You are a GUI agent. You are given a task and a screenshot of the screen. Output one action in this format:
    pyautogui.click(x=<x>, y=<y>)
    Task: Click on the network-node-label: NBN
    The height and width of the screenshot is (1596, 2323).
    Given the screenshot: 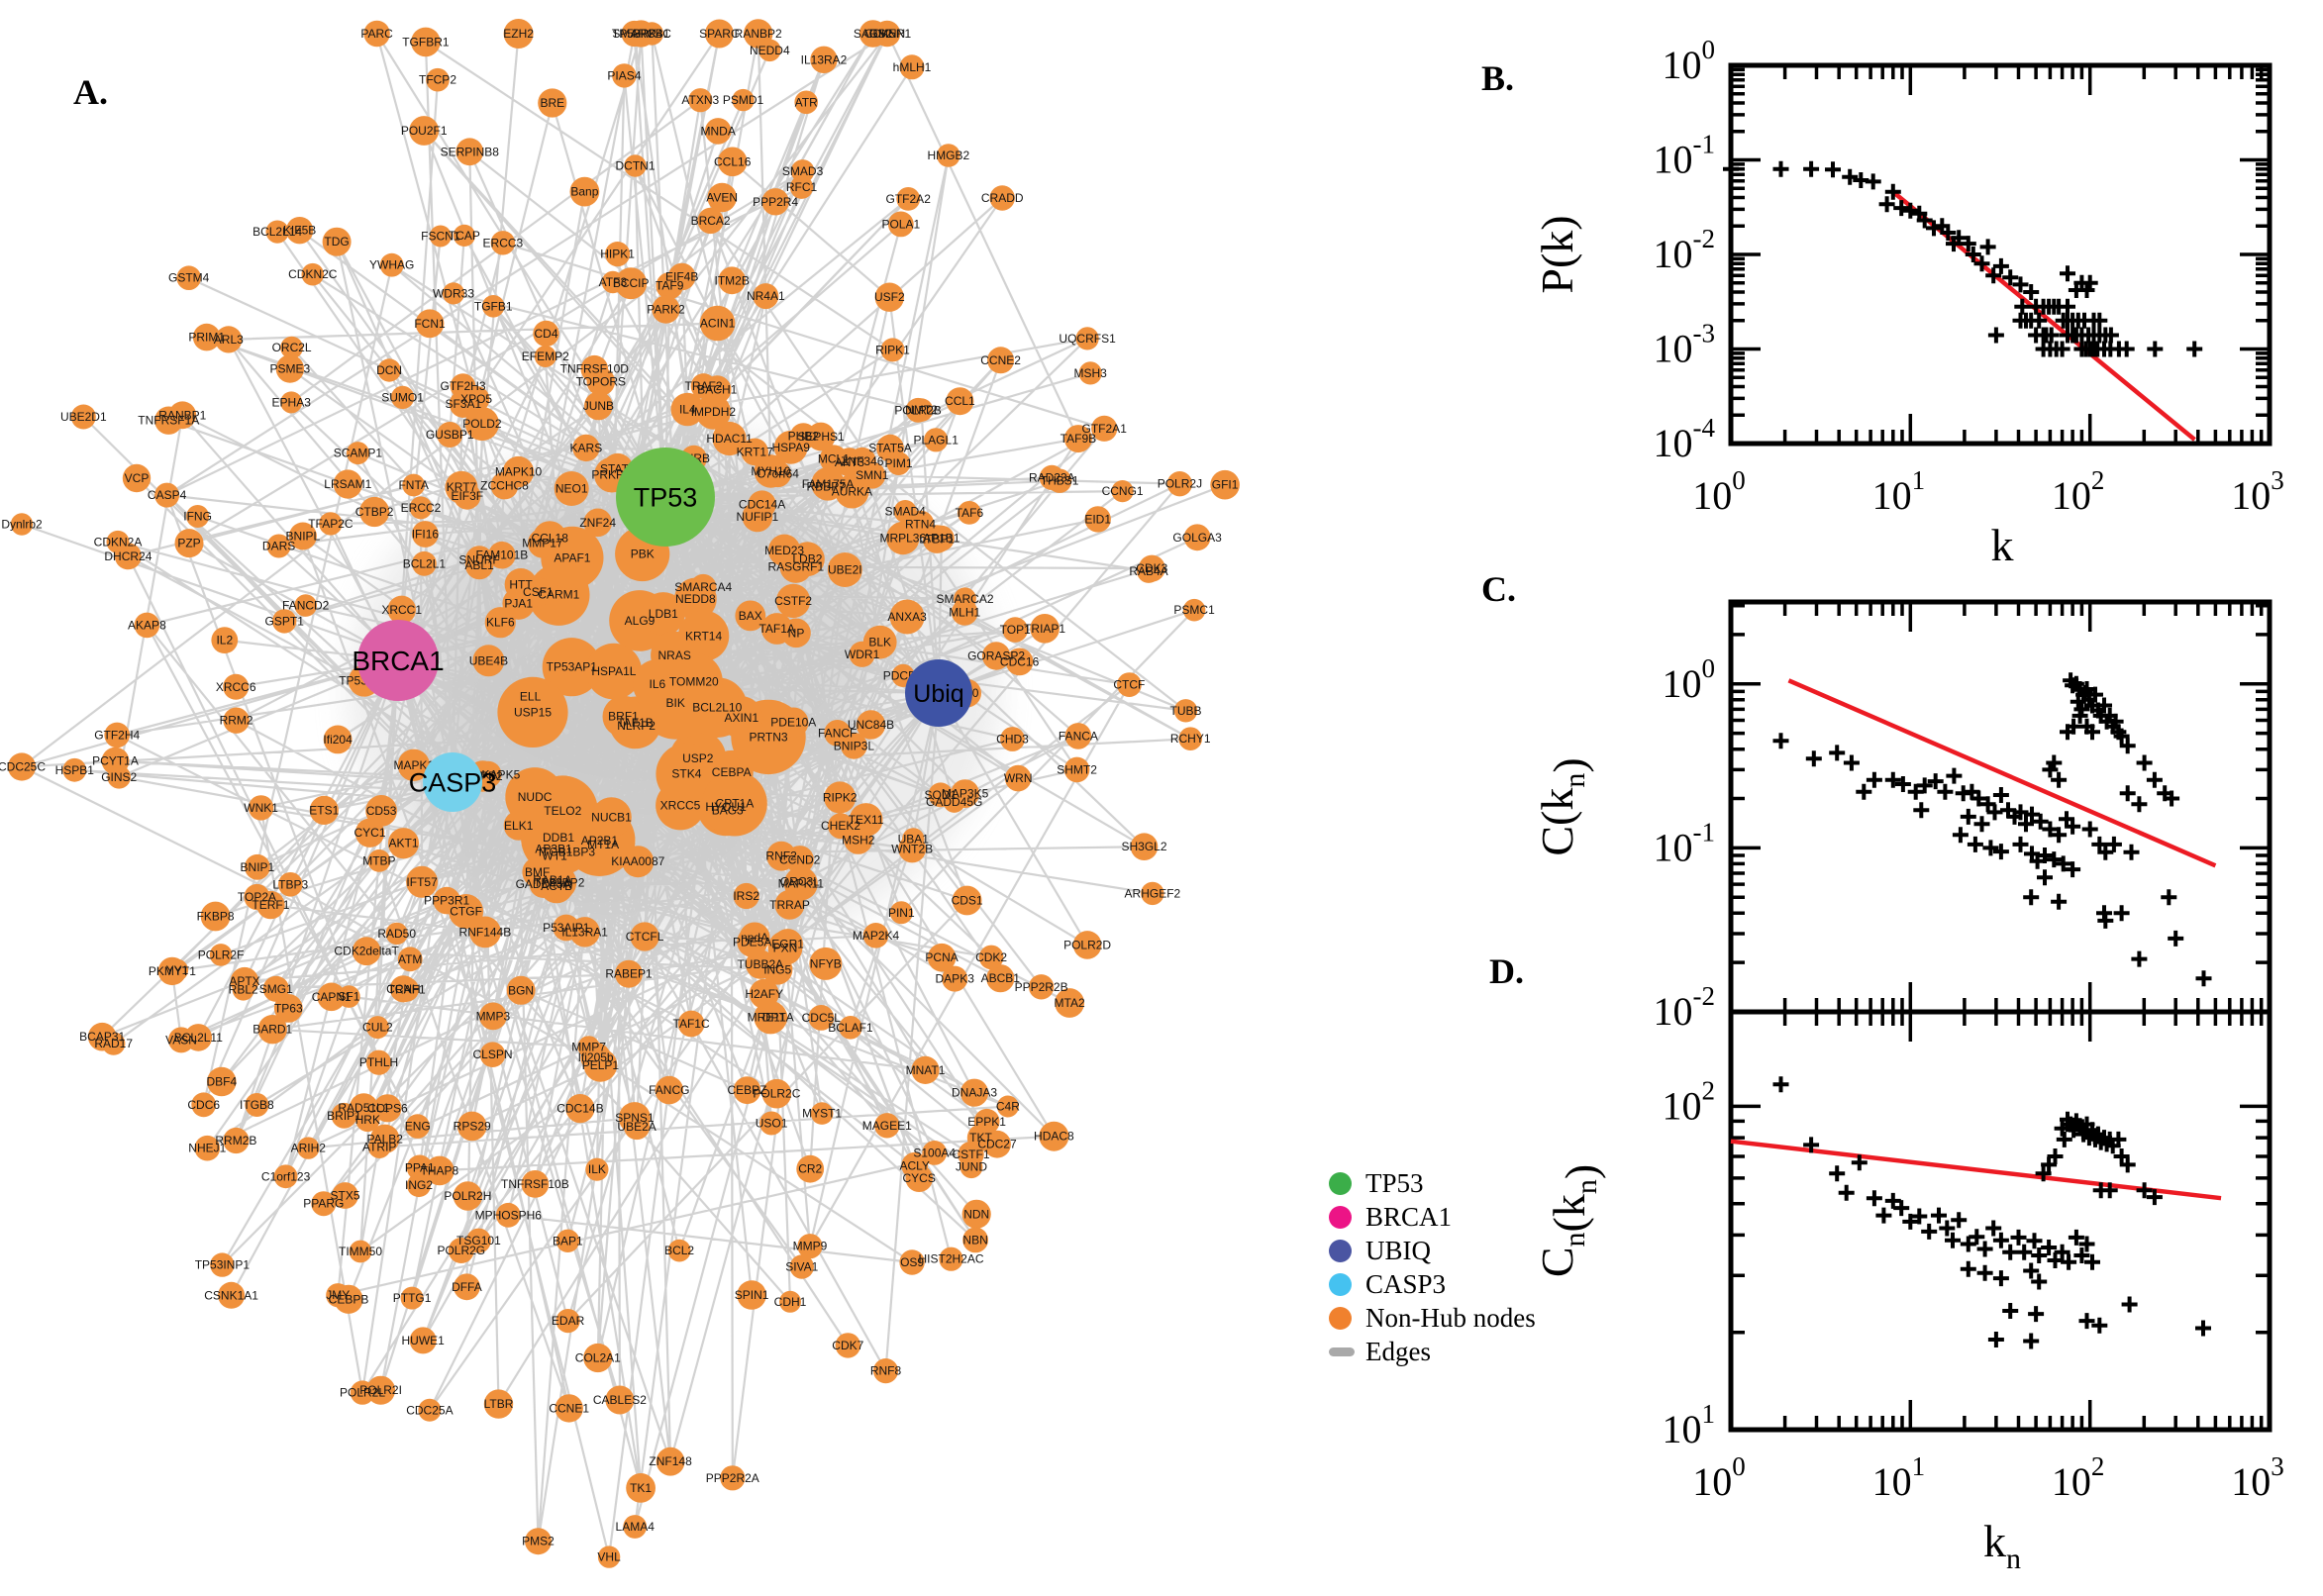 What is the action you would take?
    pyautogui.click(x=975, y=1240)
    